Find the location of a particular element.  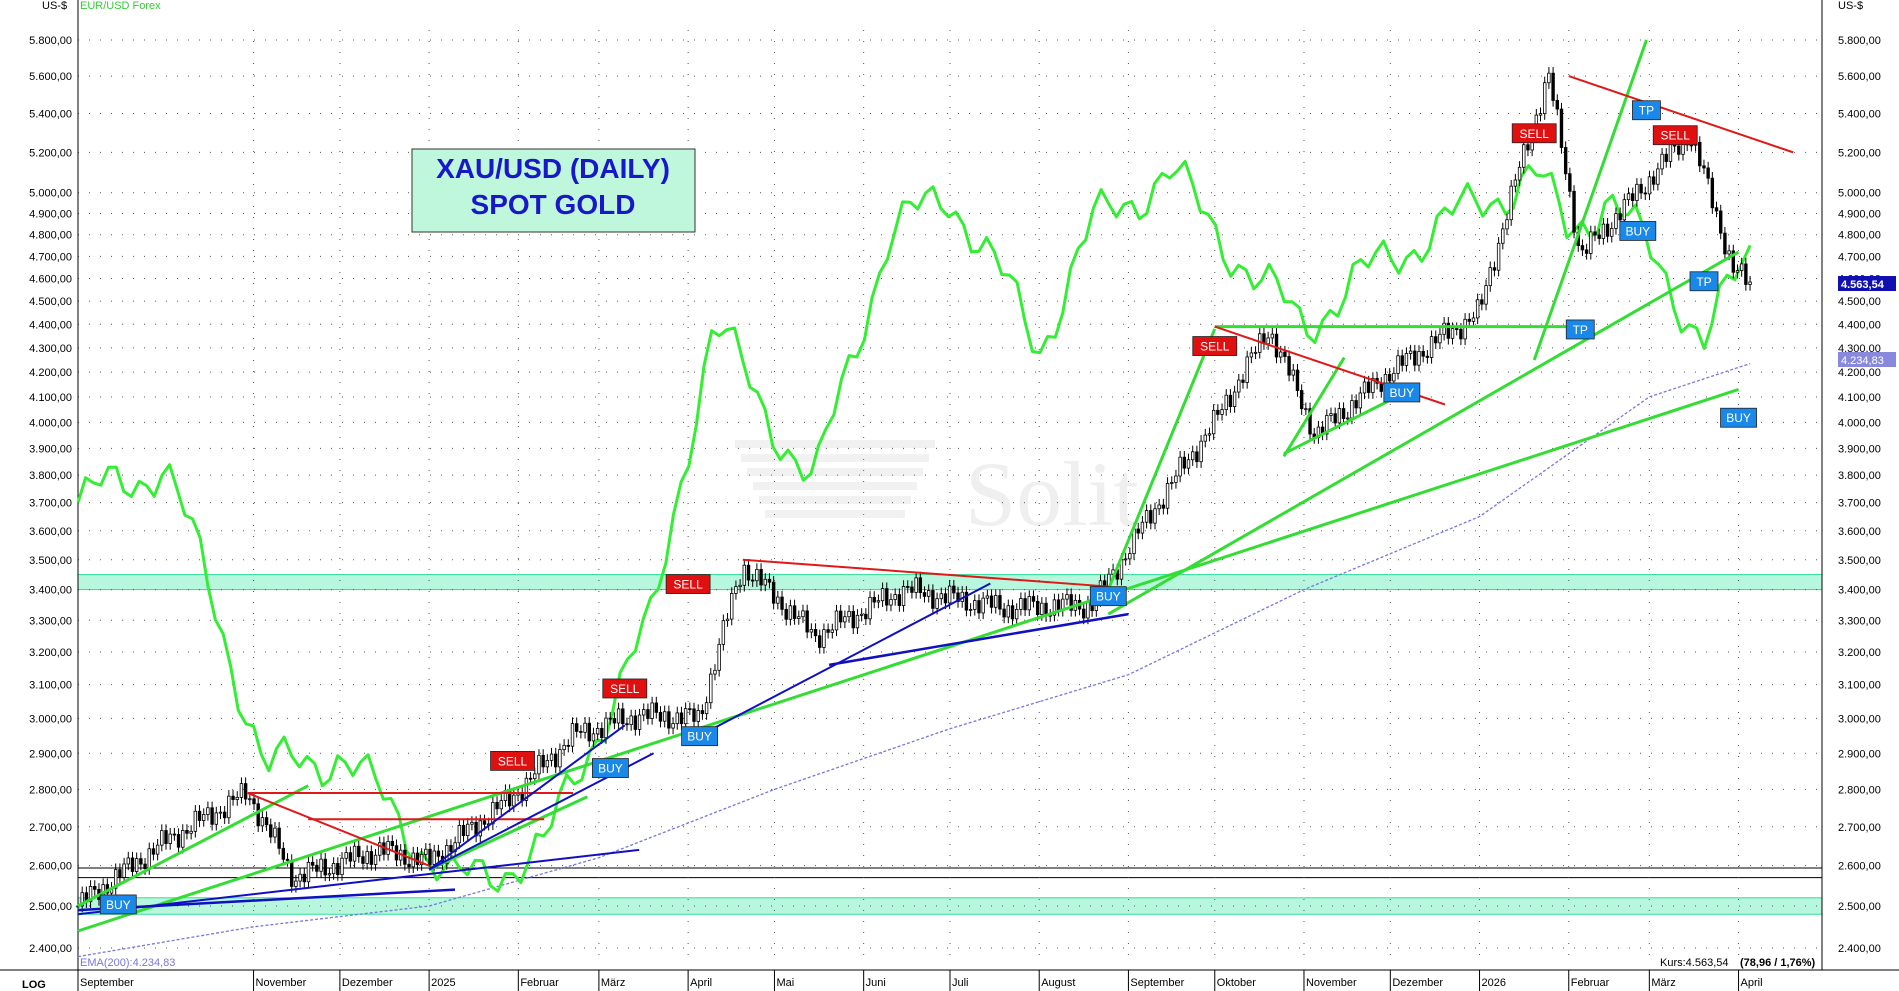

y-tick-label: 3.300,00 is located at coordinates (1859, 621).